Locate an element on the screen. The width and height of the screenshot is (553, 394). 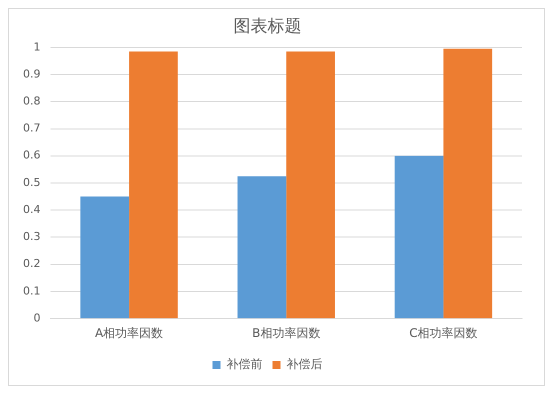
y-tick-label: 0.7 is located at coordinates (31, 128).